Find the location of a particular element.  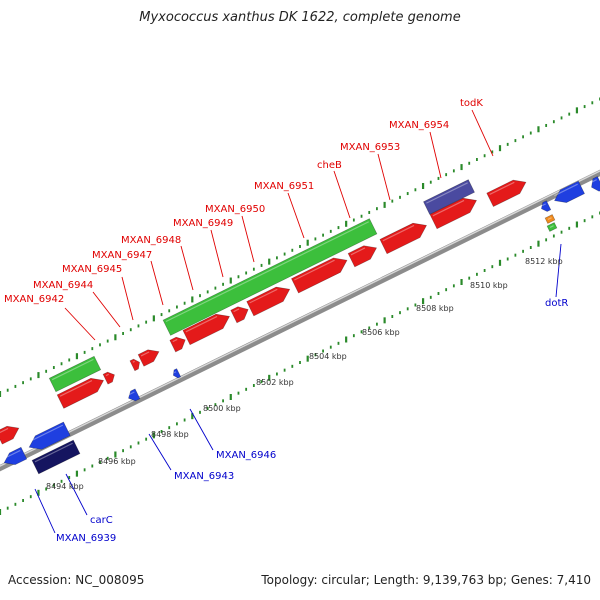

gene-label: MXAN_6950 is located at coordinates (235, 209).